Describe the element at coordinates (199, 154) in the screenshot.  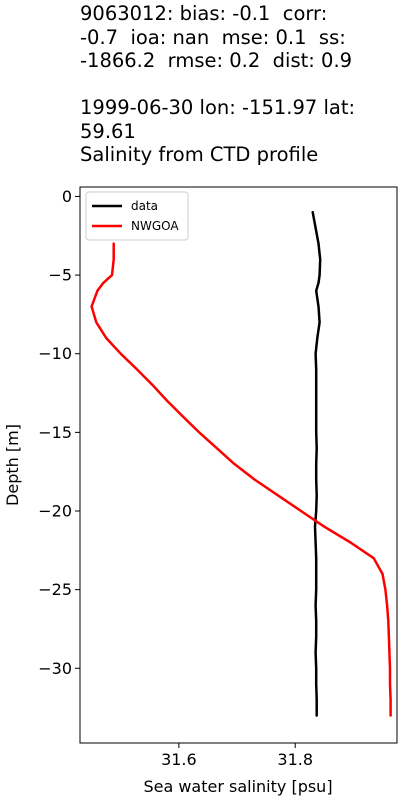
I see `title-line-7: Salinity from CTD profile` at that location.